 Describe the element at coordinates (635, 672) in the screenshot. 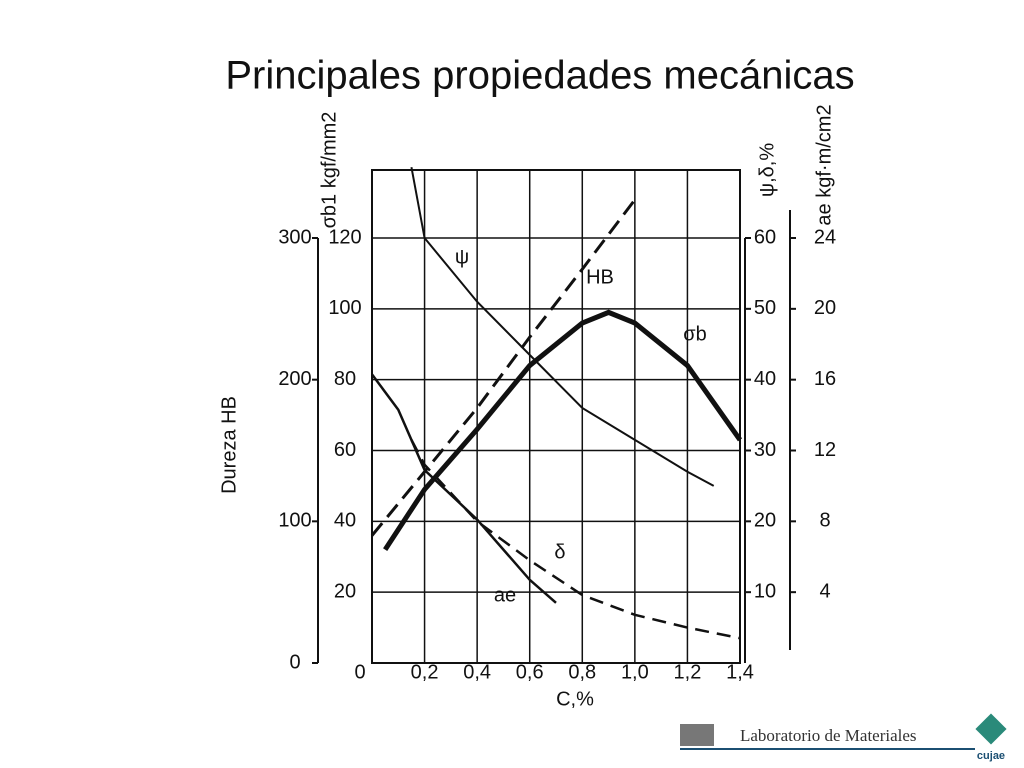

I see `x-tick-label: 1,0` at that location.